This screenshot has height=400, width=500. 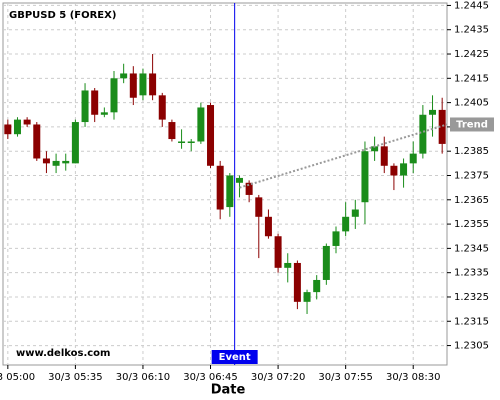 What do you see at coordinates (210, 377) in the screenshot?
I see `x-tick-label: 30/3 06:45` at bounding box center [210, 377].